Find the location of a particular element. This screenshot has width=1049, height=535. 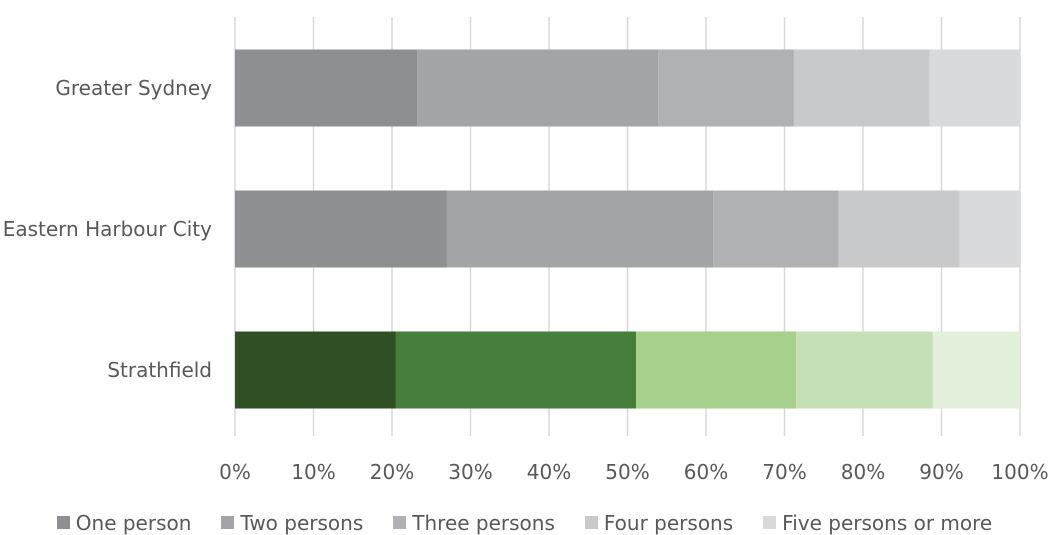

category-label: Eastern Harbour City is located at coordinates (107, 229).